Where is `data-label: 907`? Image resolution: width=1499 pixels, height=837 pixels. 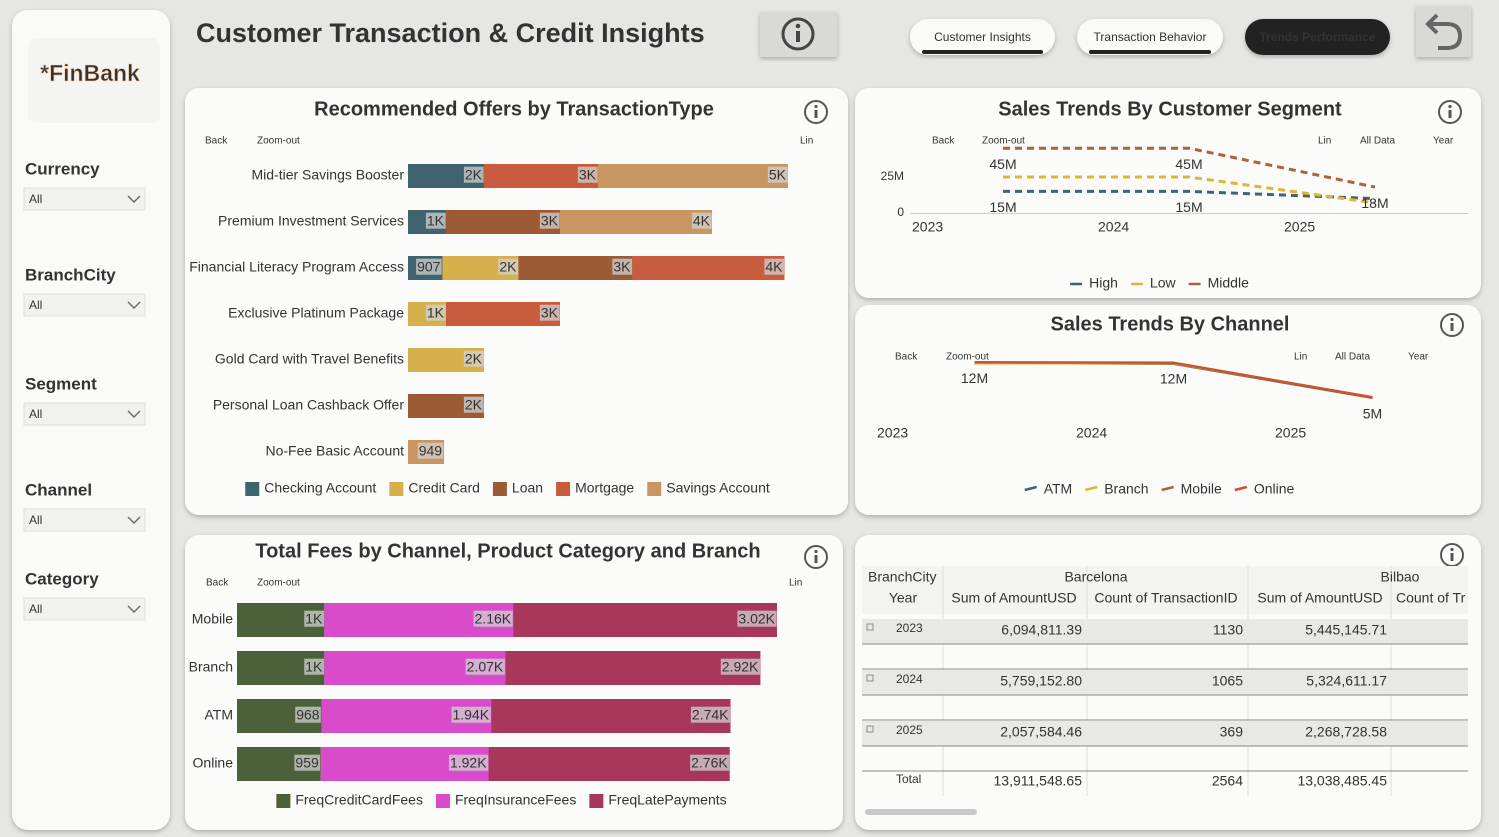
data-label: 907 is located at coordinates (429, 267).